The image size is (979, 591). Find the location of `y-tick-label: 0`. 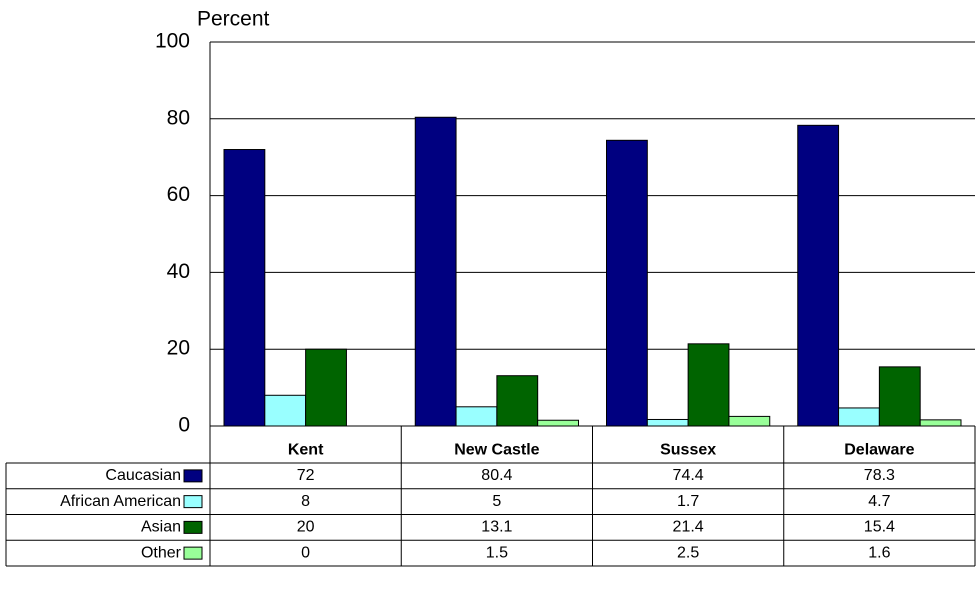

y-tick-label: 0 is located at coordinates (184, 425).